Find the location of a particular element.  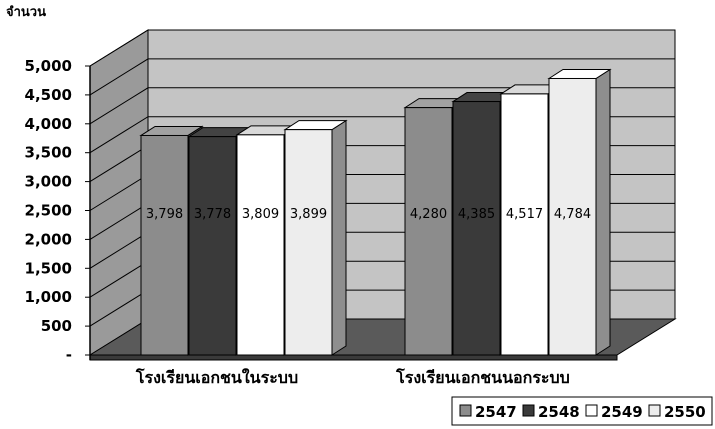

legend-box is located at coordinates (582, 411).